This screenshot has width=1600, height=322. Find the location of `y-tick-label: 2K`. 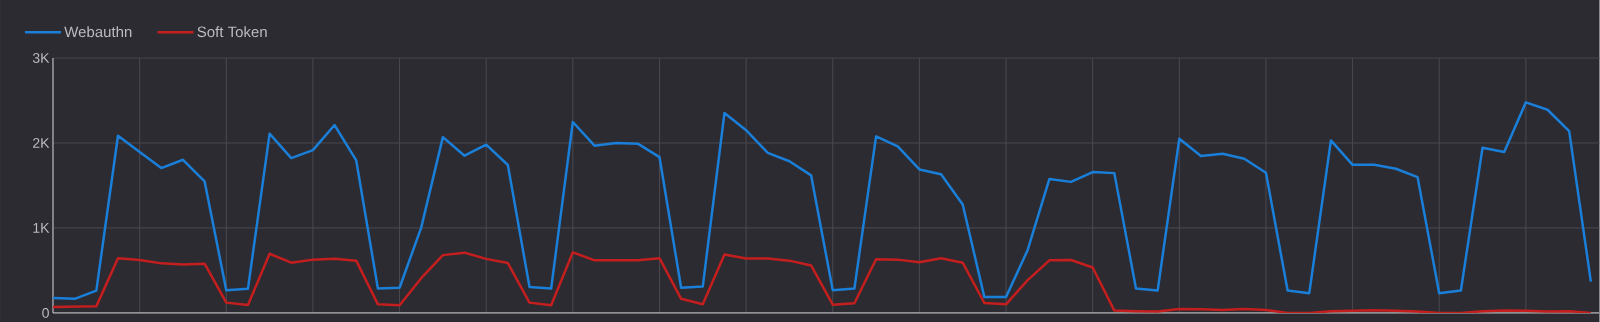

y-tick-label: 2K is located at coordinates (41, 143).